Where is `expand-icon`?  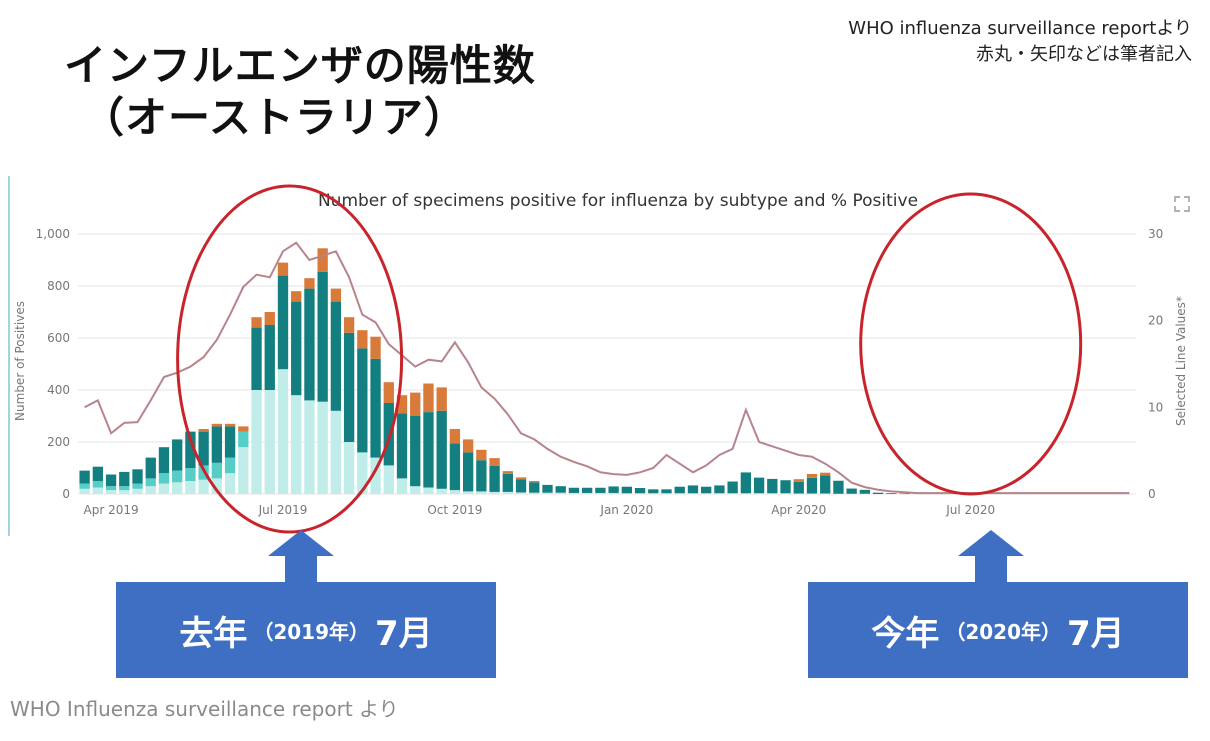 expand-icon is located at coordinates (1182, 204).